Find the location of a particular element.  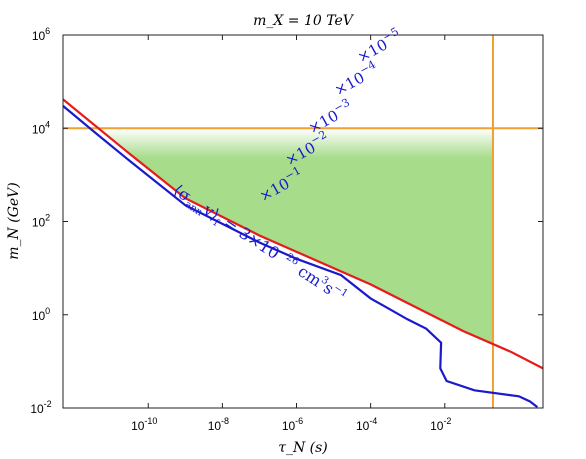

y-axis-label: m_N (GeV) is located at coordinates (14, 220).